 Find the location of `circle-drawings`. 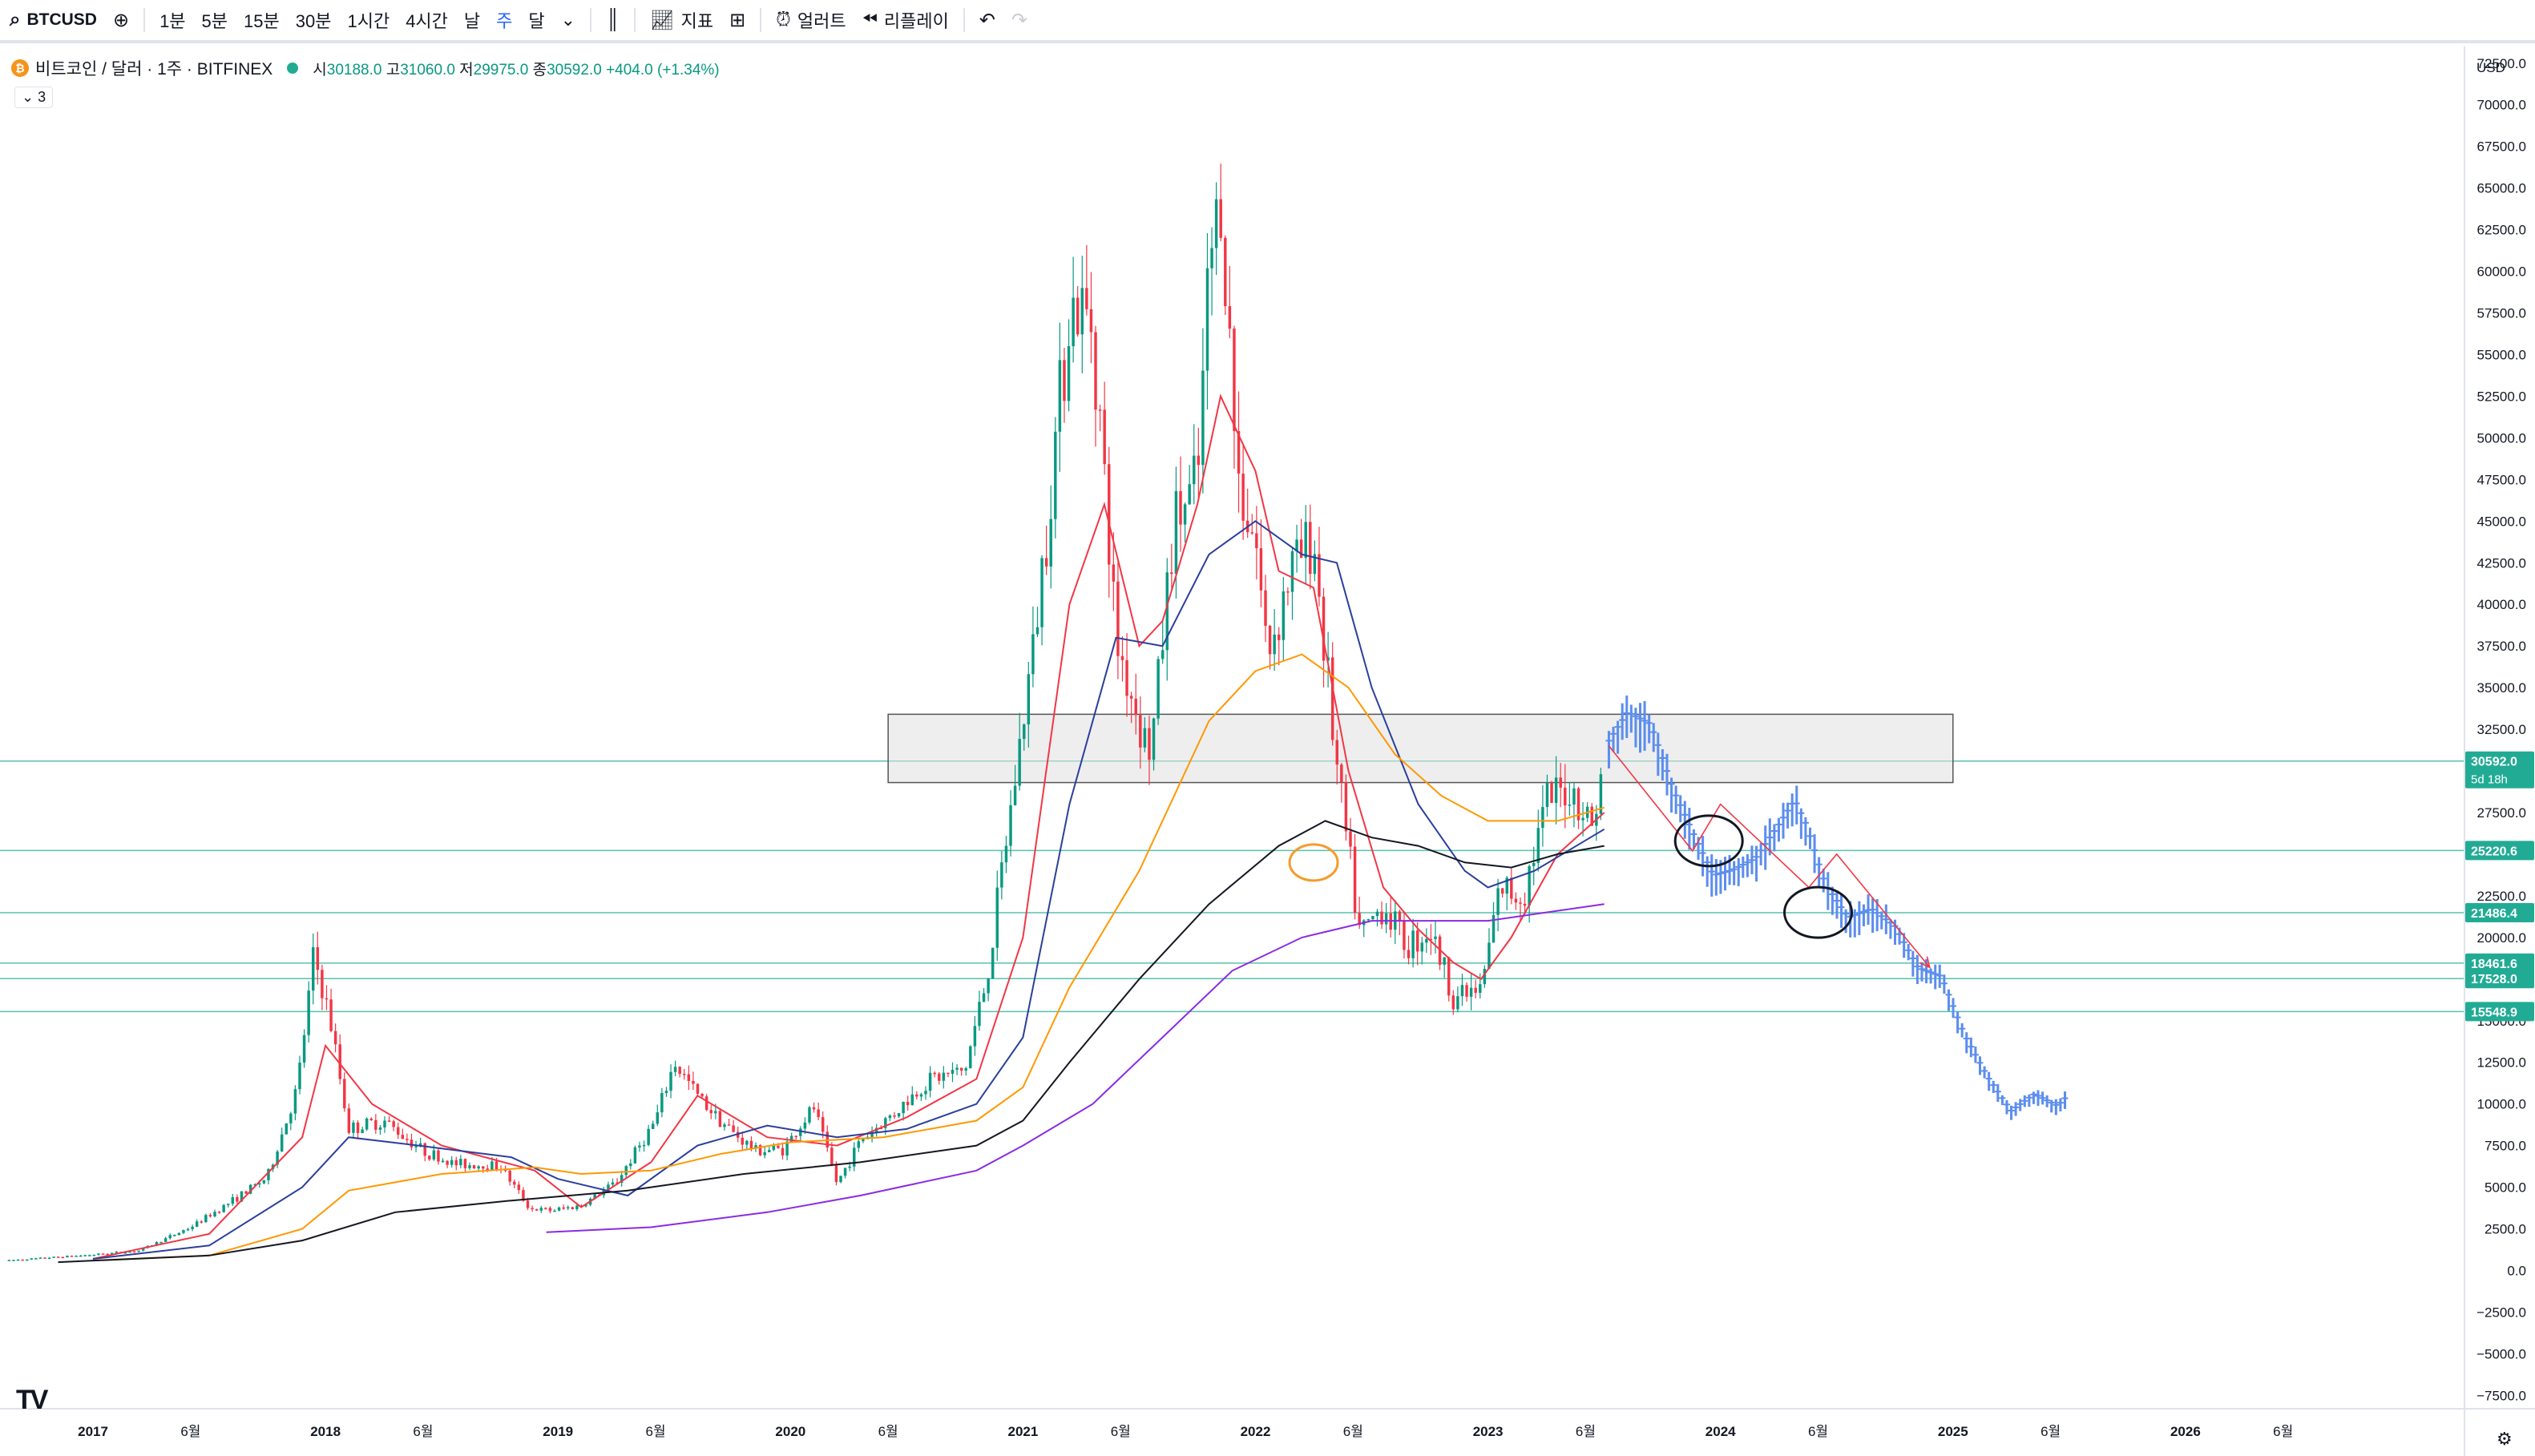

circle-drawings is located at coordinates (1571, 876).